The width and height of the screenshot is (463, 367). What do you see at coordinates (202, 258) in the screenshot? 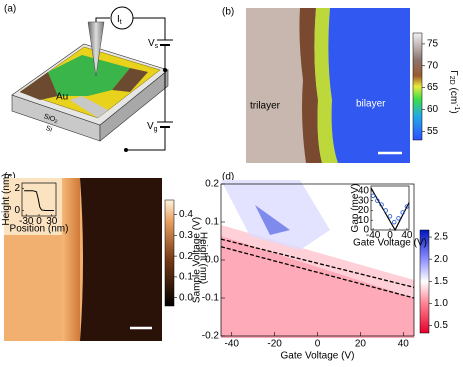
I see `colorbar-label: Height (nm)` at bounding box center [202, 258].